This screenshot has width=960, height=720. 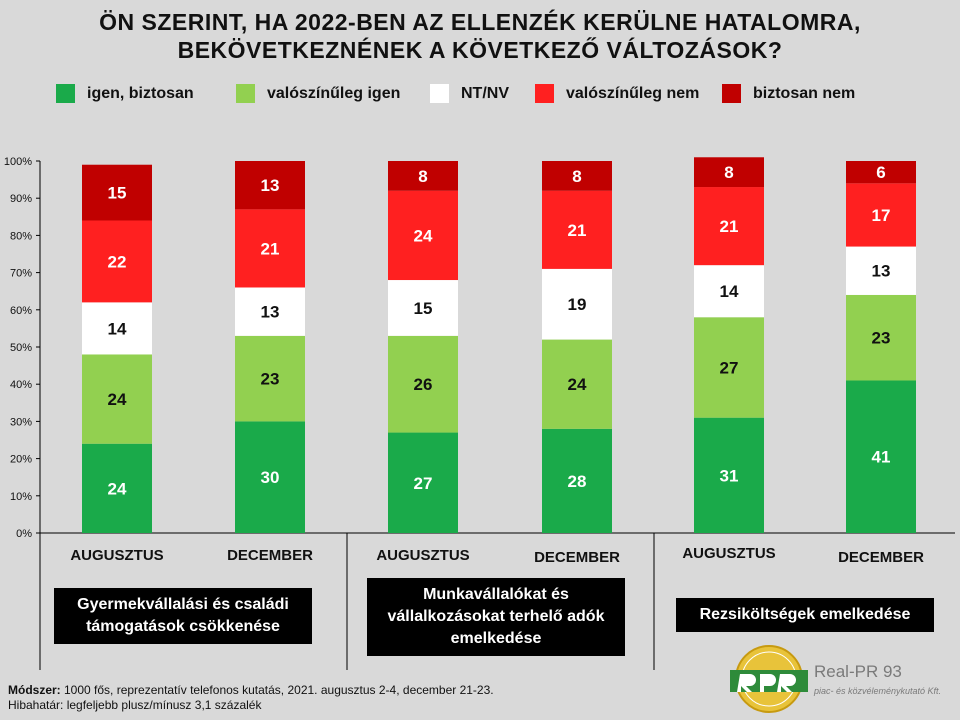 What do you see at coordinates (469, 93) in the screenshot?
I see `legend-item-nt-nv: NT/NV` at bounding box center [469, 93].